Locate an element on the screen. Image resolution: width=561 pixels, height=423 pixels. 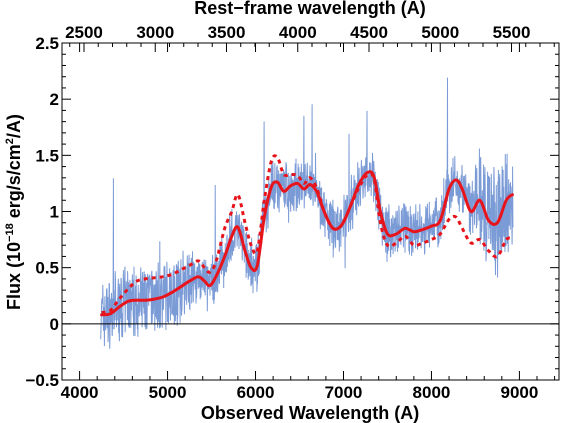
rest-frame-axis-ticks: 2500 3000 3500 4000 4500 5000 5500 is located at coordinates (310, 37).